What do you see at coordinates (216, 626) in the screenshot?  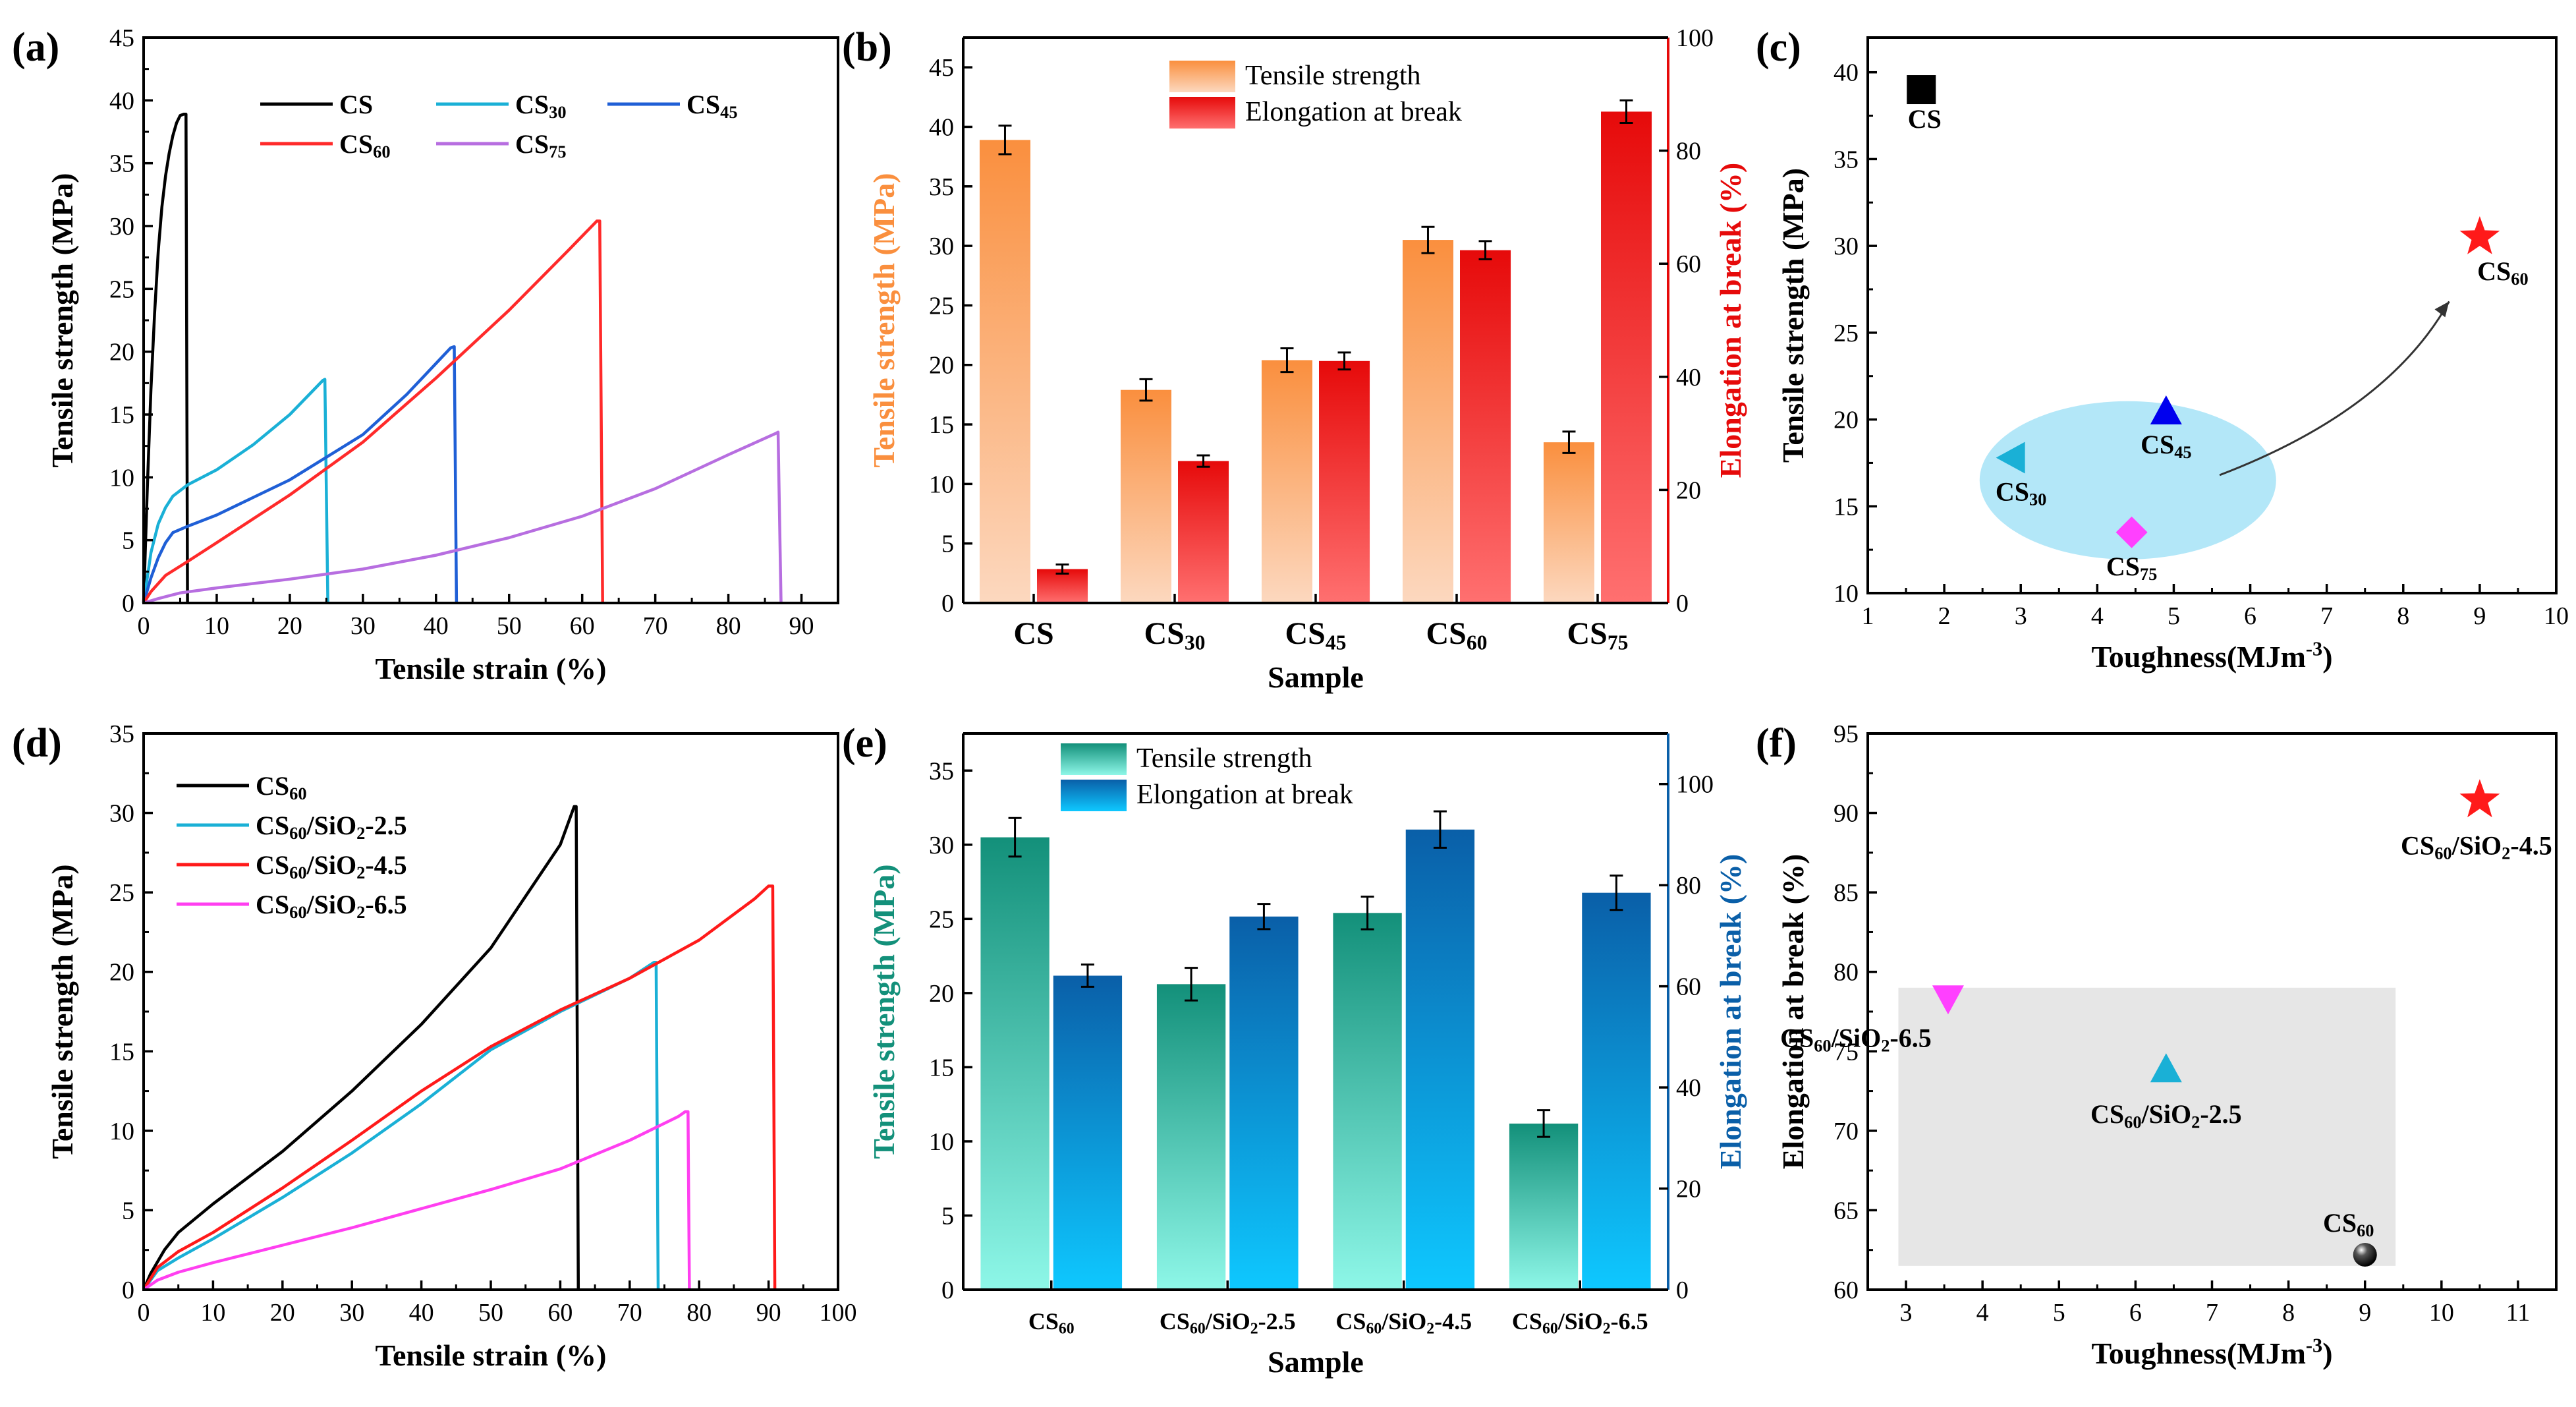 I see `panel-a-xtick-label: 10` at bounding box center [216, 626].